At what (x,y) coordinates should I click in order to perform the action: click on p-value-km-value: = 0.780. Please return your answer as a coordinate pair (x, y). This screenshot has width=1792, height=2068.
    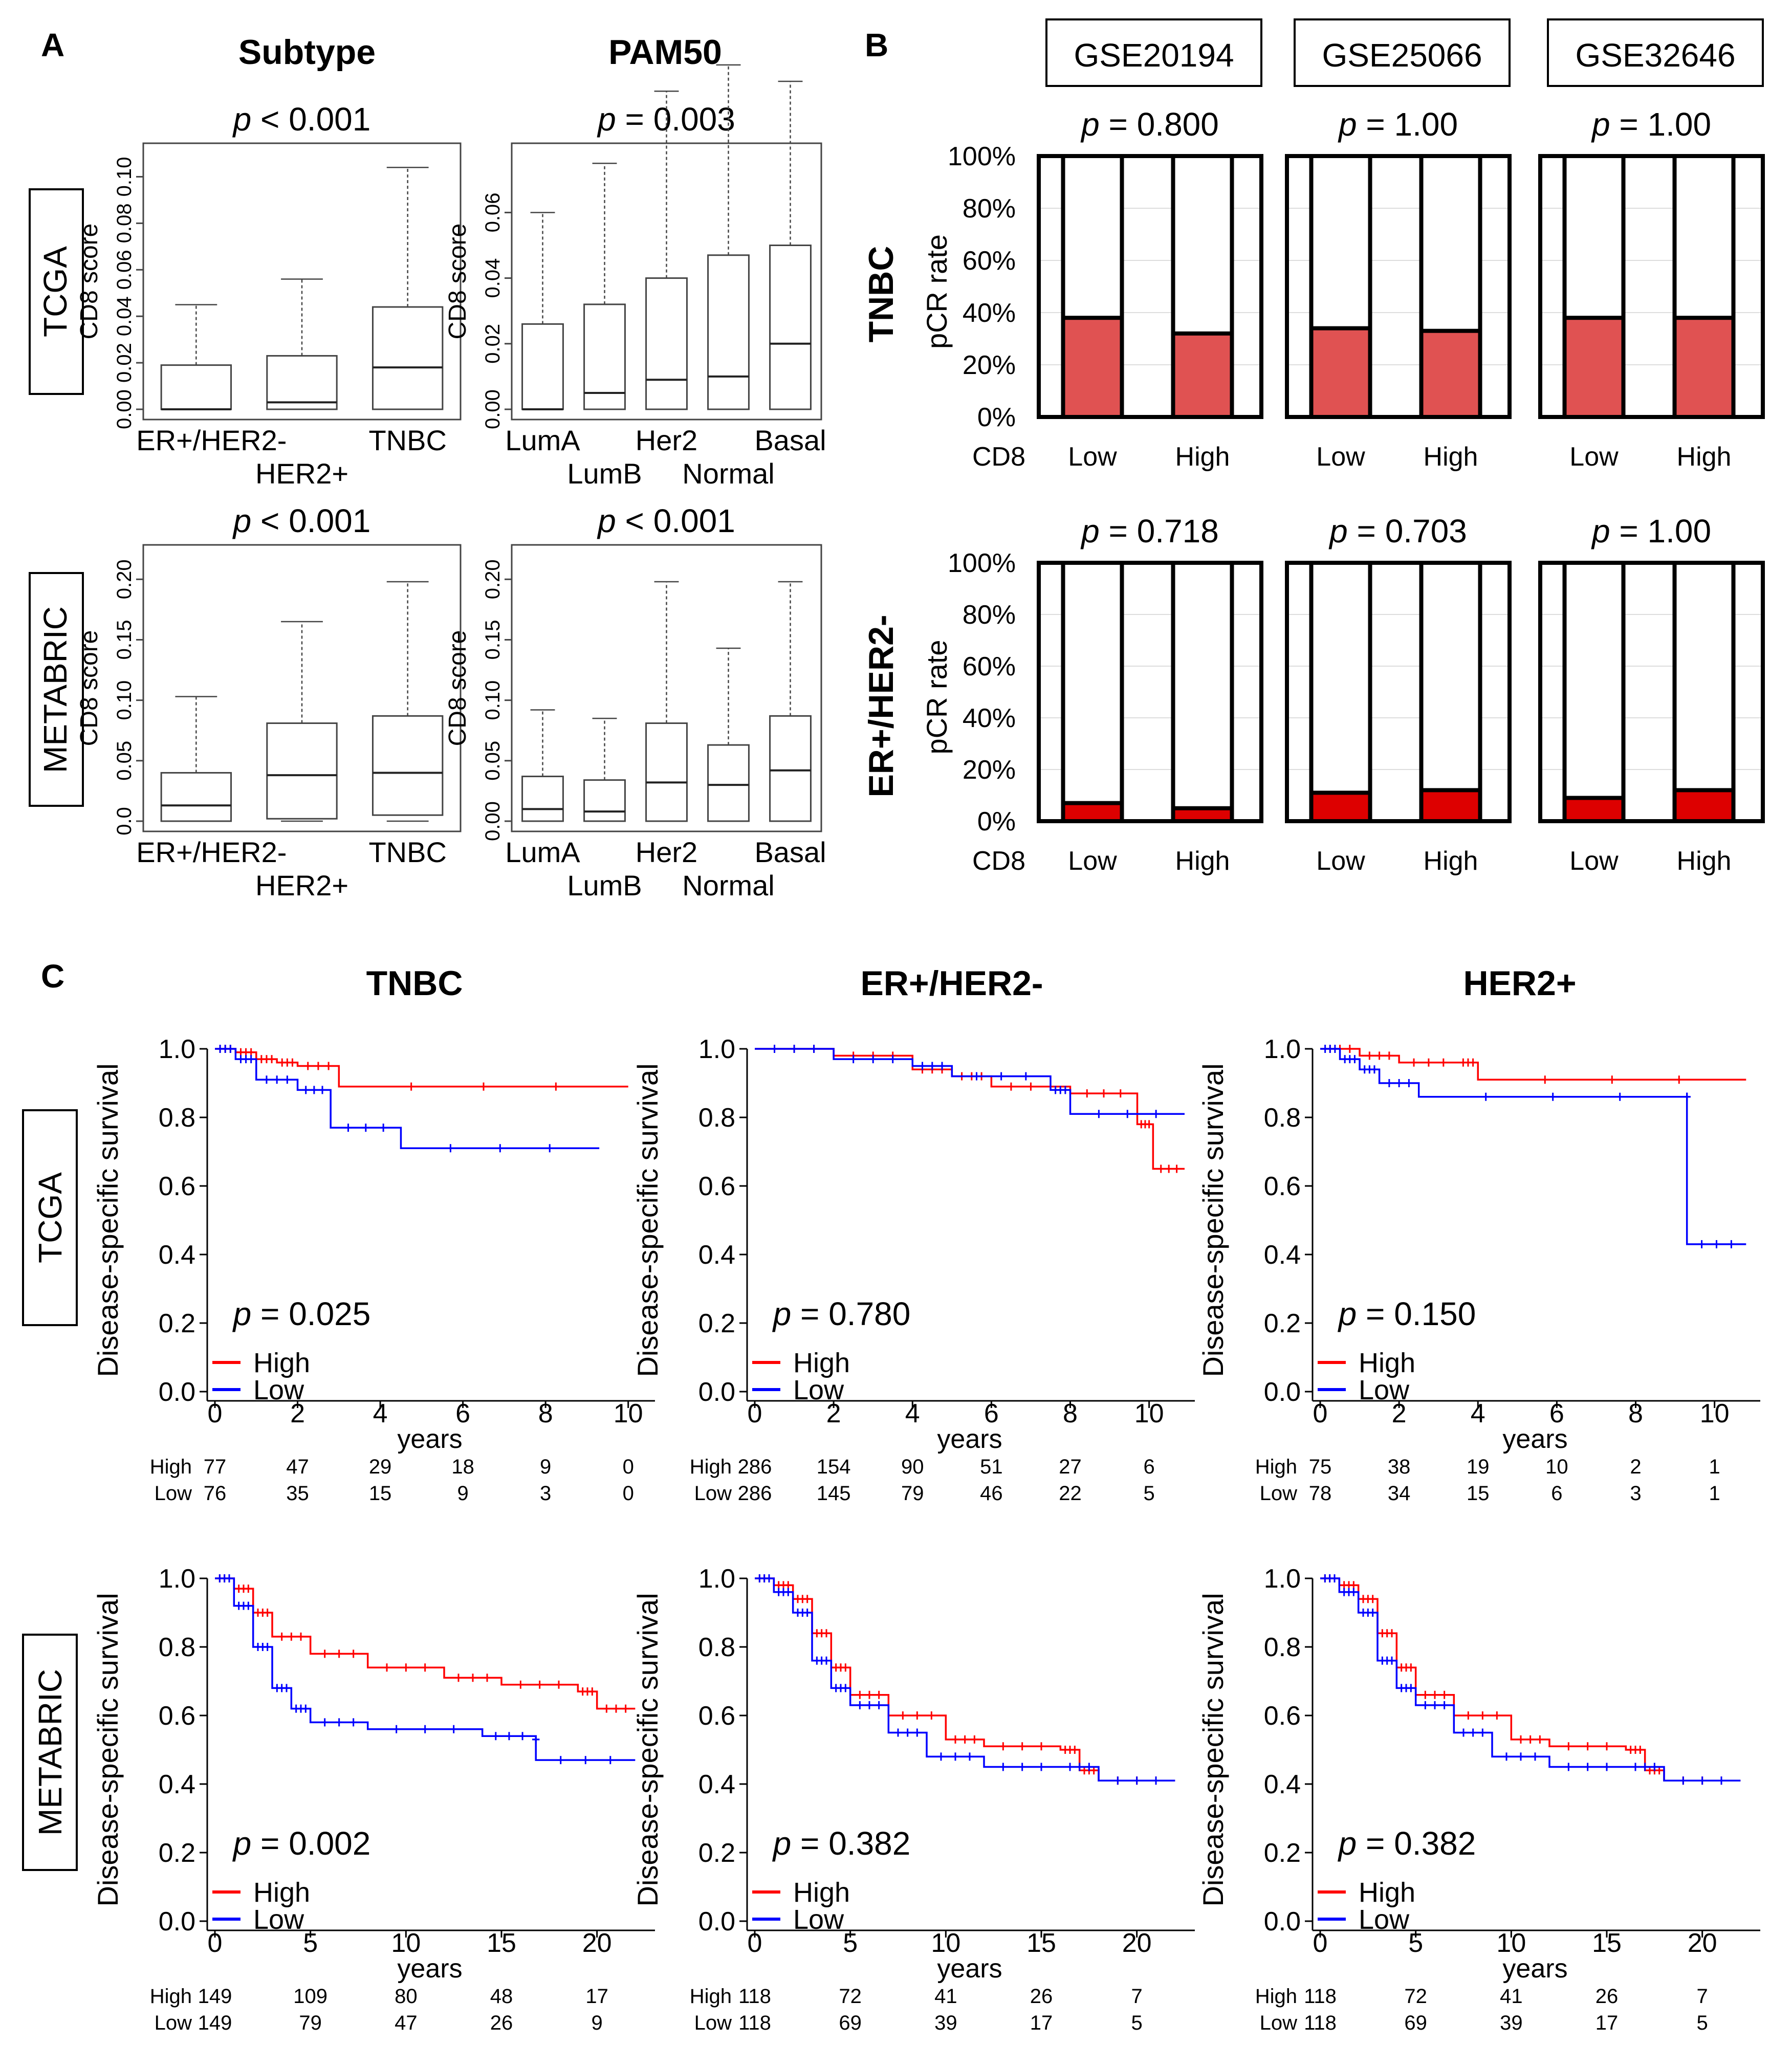
    Looking at the image, I should click on (850, 1313).